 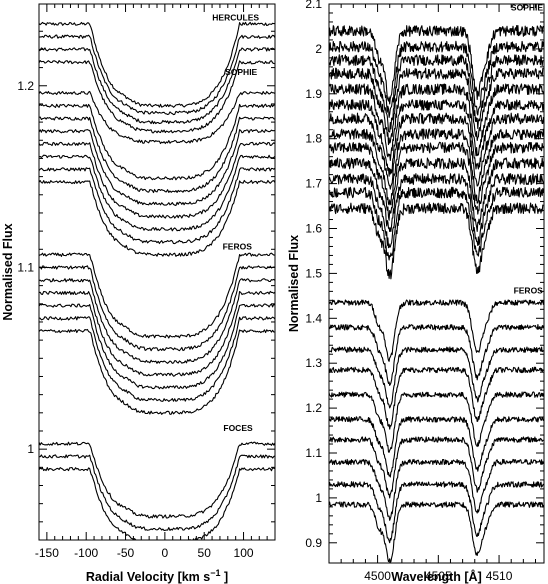 What do you see at coordinates (224, 577) in the screenshot?
I see `left-x-axis-label-close: ]` at bounding box center [224, 577].